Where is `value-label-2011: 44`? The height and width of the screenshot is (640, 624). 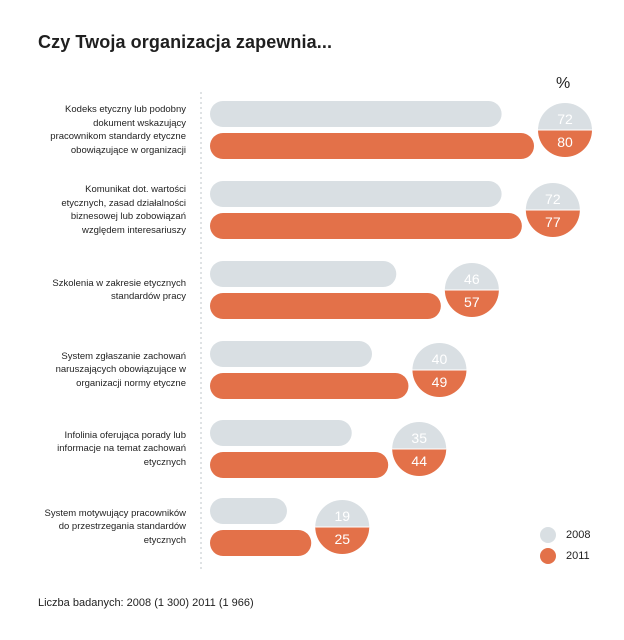
value-label-2011: 44 is located at coordinates (419, 461).